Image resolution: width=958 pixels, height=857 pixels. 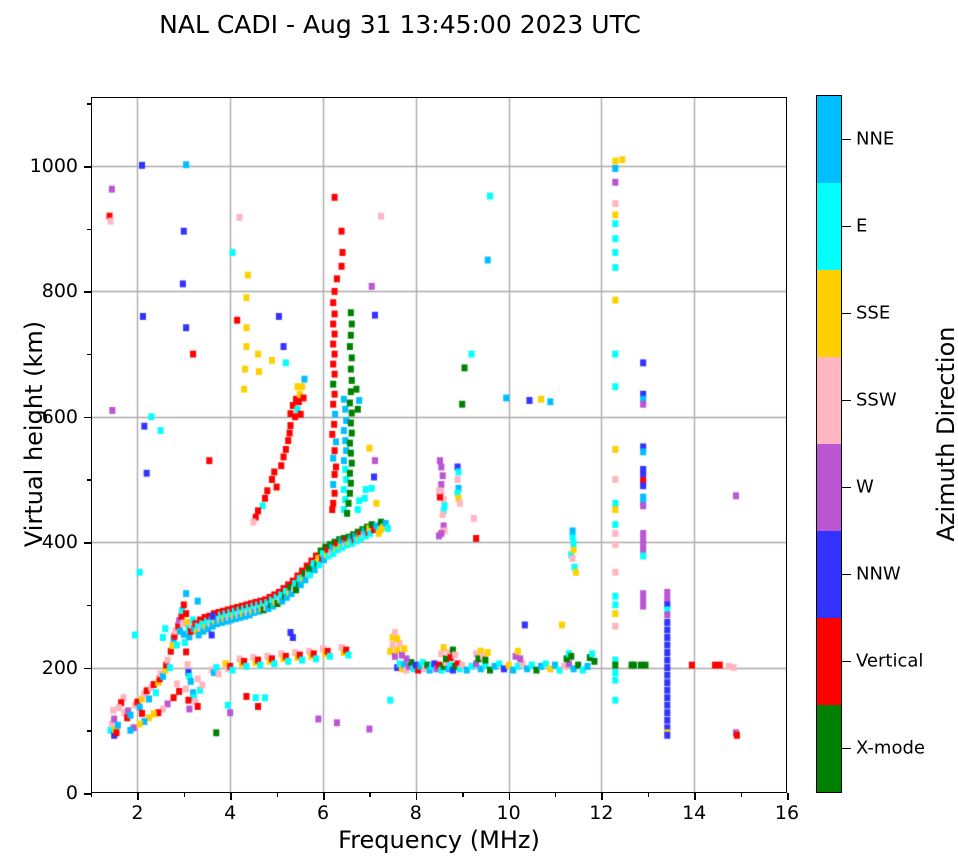 What do you see at coordinates (829, 313) in the screenshot?
I see `colorbar-segment-sse` at bounding box center [829, 313].